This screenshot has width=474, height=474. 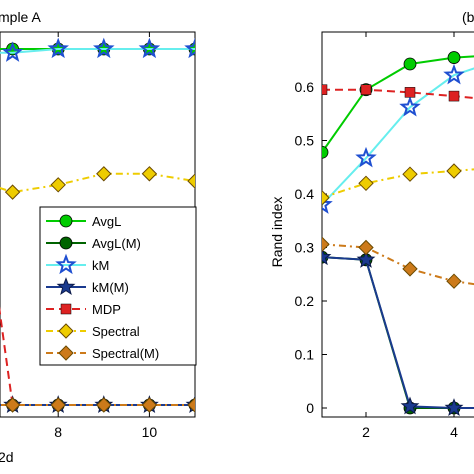 What do you see at coordinates (97, 183) in the screenshot?
I see `left-series-spectral-line` at bounding box center [97, 183].